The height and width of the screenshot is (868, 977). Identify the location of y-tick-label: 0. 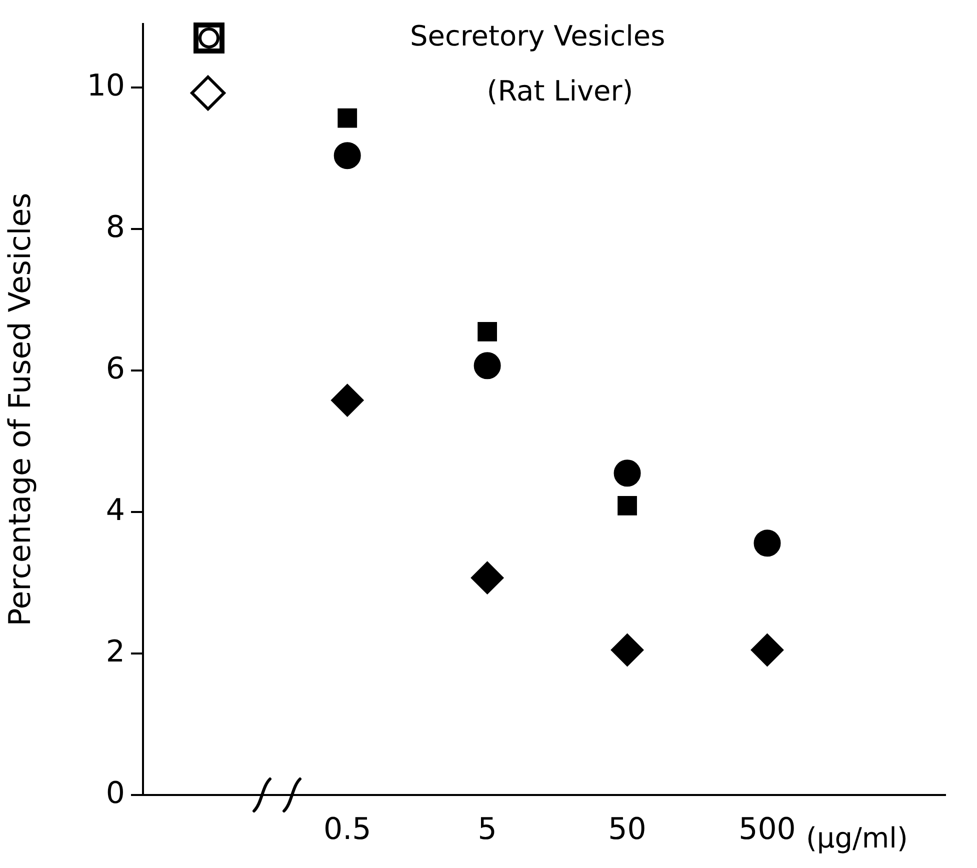
(115, 793).